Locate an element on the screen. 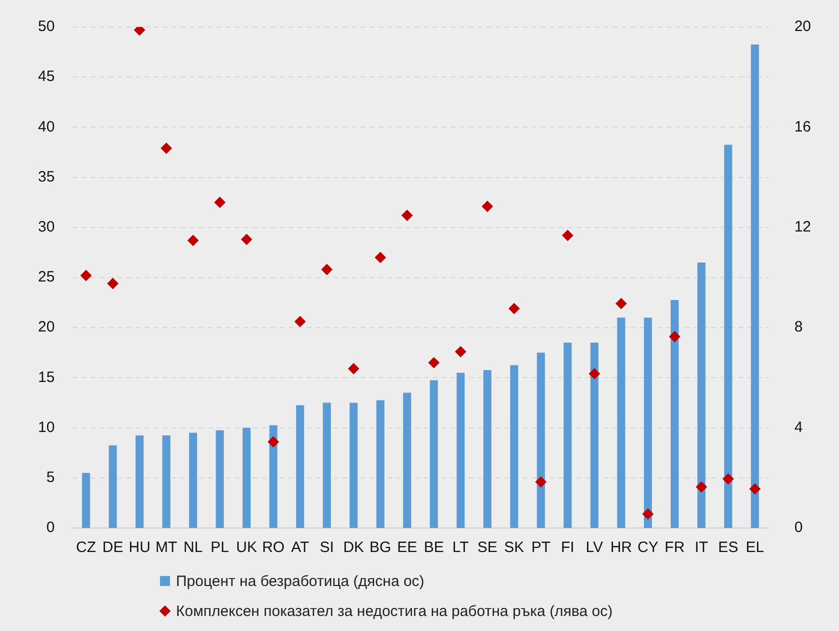  x-tick-label: MT is located at coordinates (166, 547).